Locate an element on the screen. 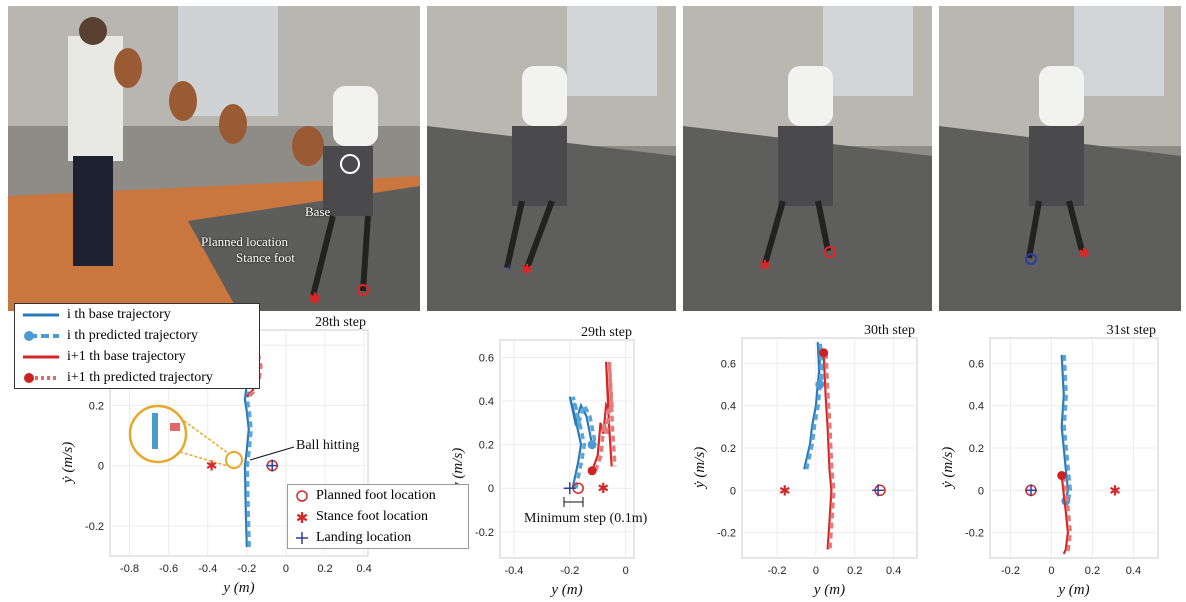 The height and width of the screenshot is (602, 1186). photo-31st-step: ✱ is located at coordinates (1060, 158).